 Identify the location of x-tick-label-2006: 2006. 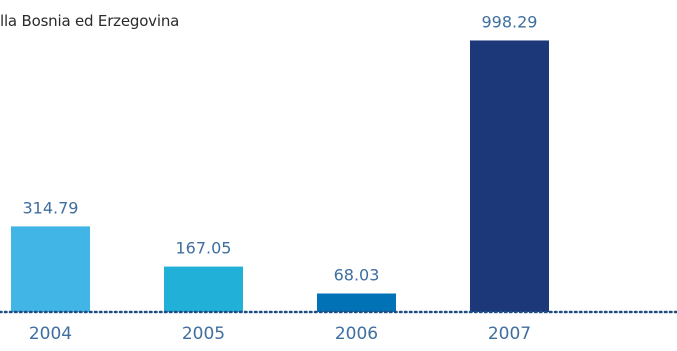
(356, 334).